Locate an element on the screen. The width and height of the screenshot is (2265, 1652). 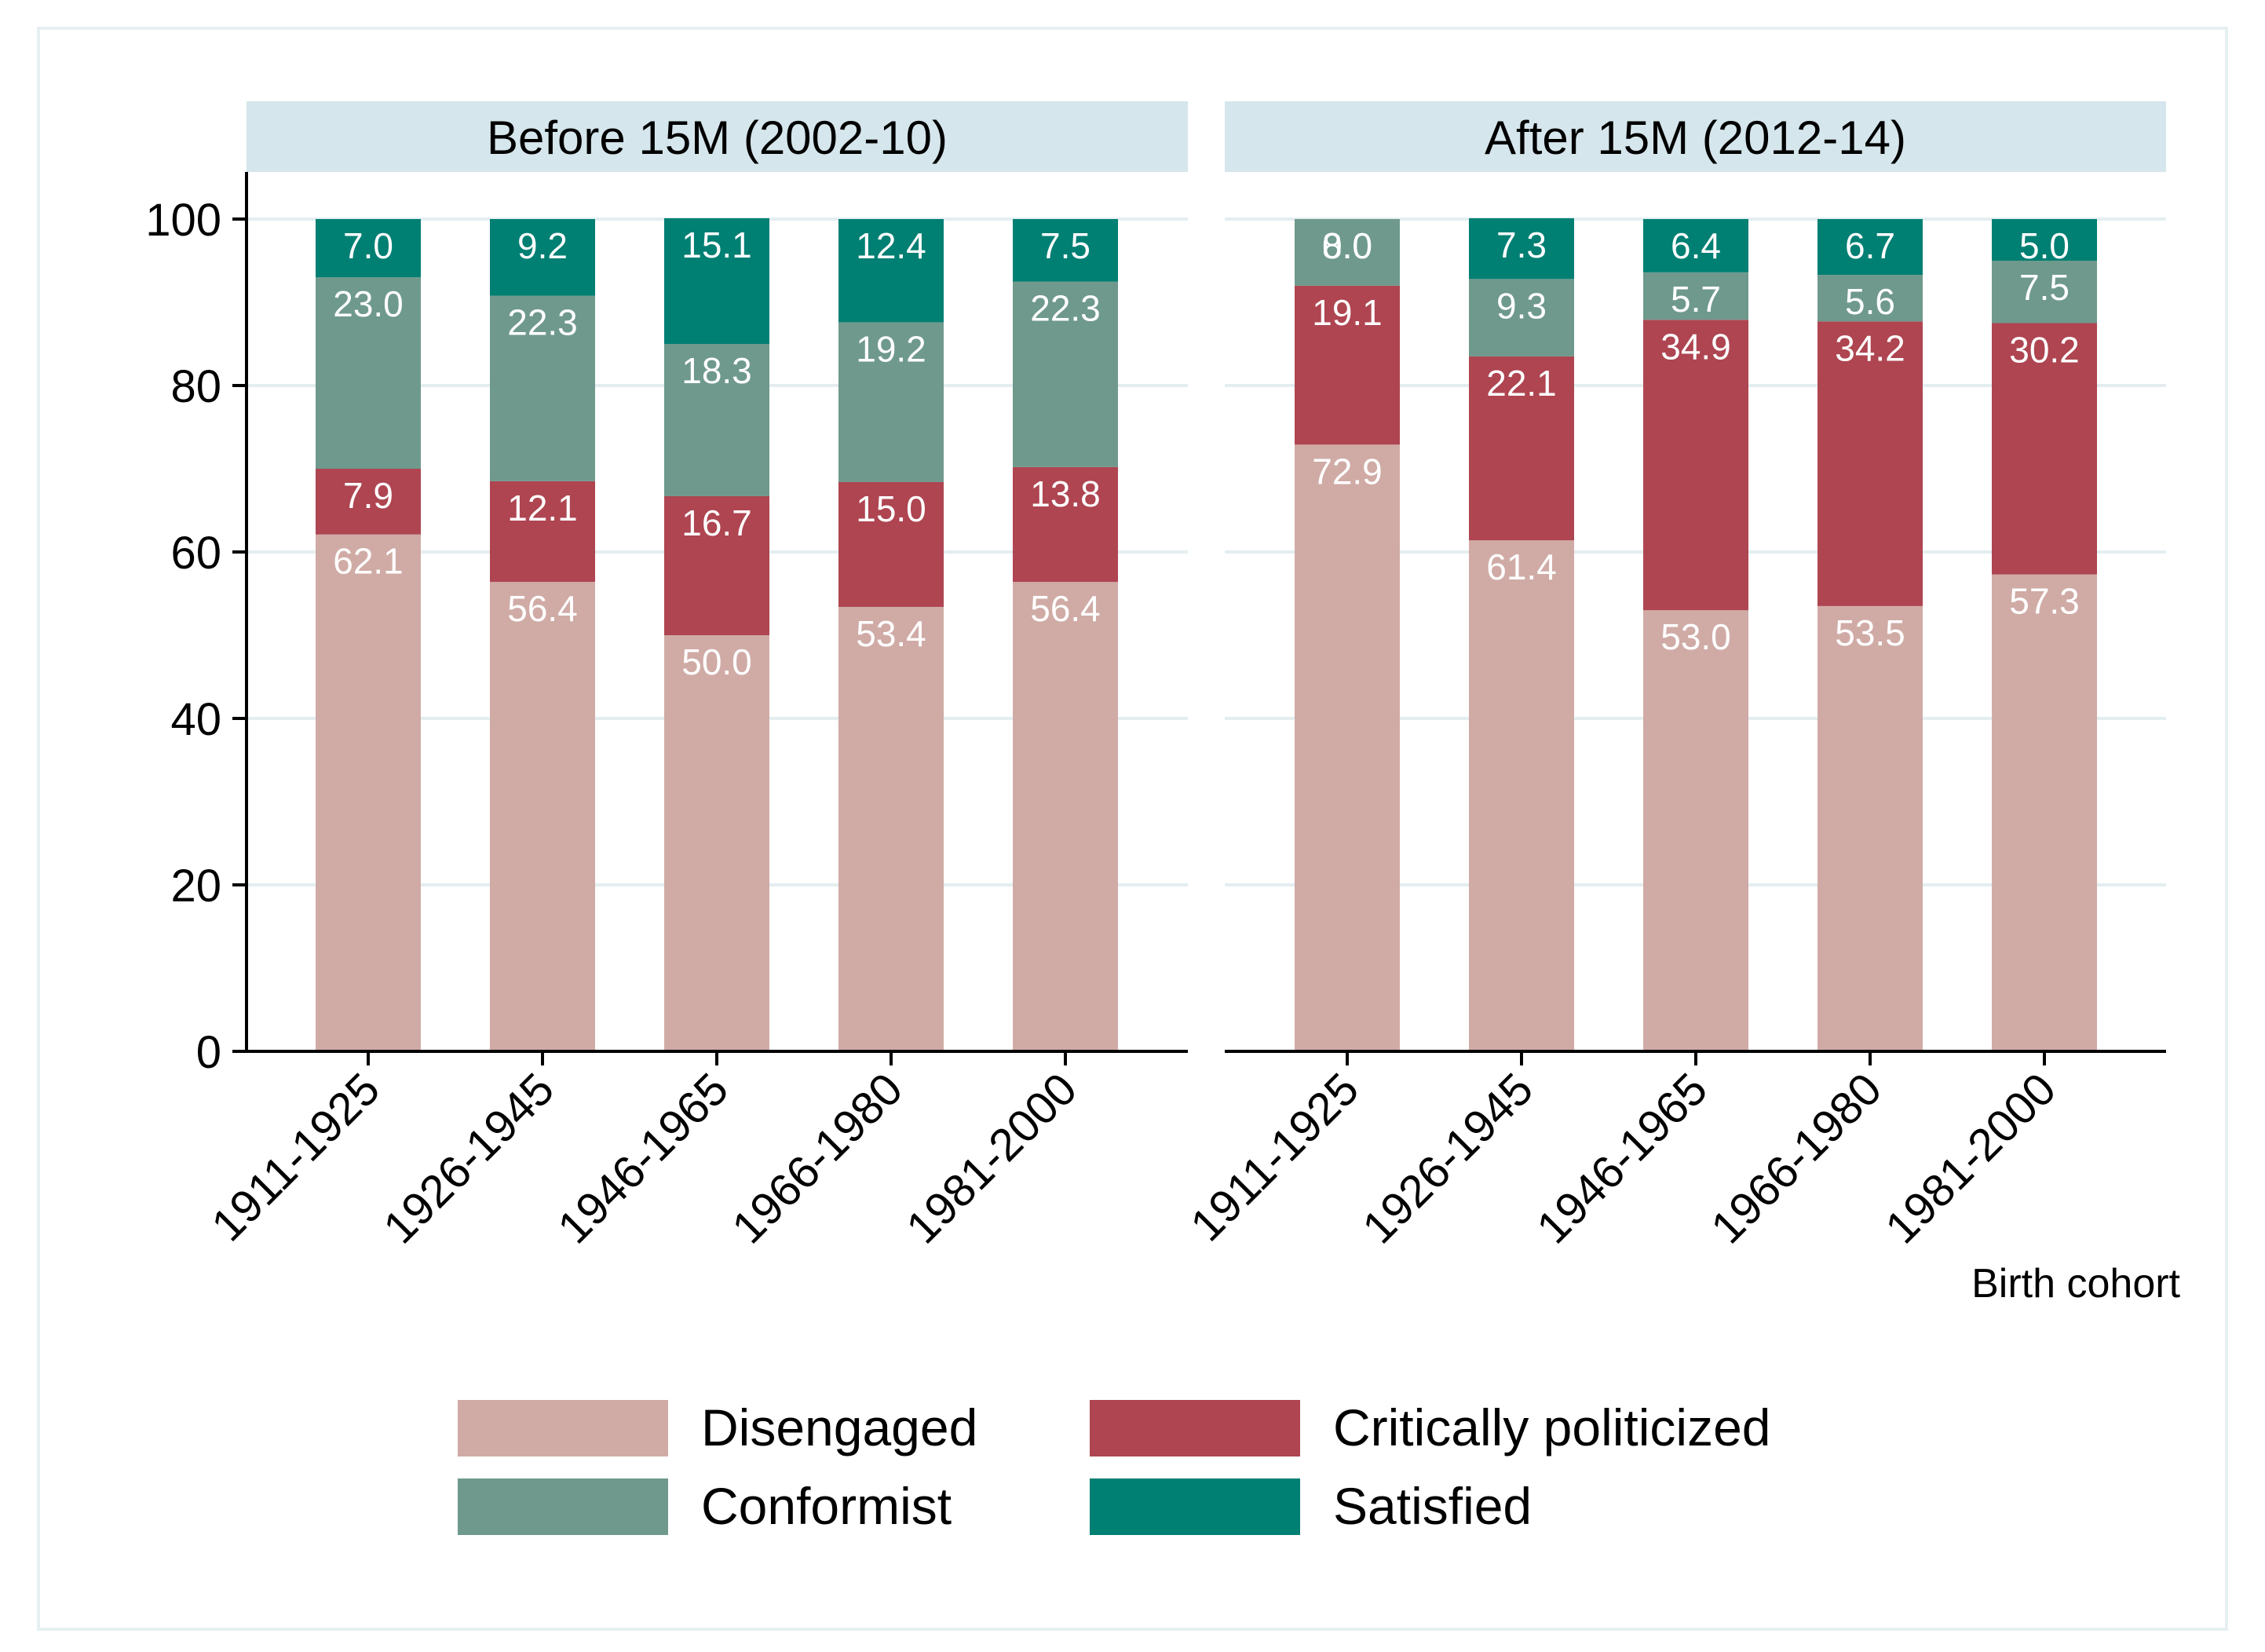
data-label: 53.5 is located at coordinates (1870, 632).